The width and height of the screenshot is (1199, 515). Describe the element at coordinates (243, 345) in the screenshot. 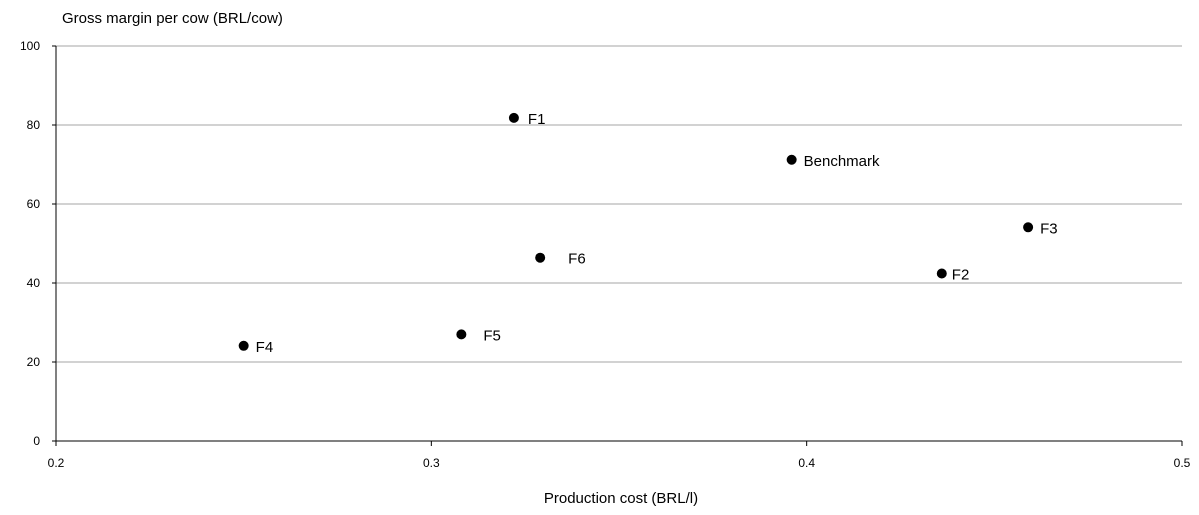

I see `data-point-f4` at that location.